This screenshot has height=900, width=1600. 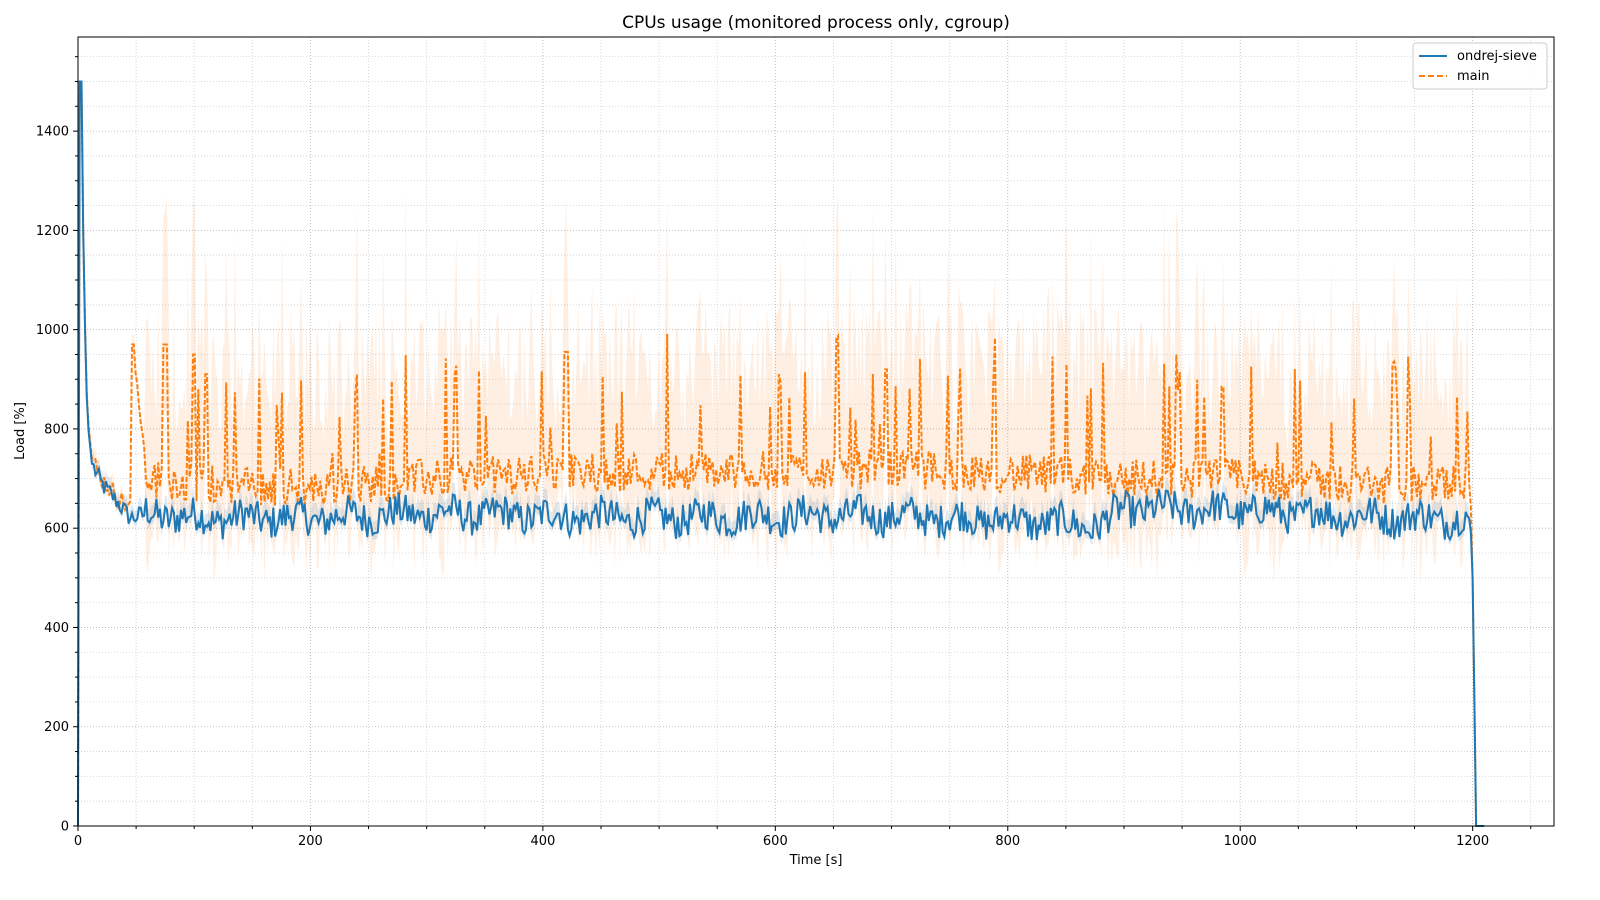 I want to click on legend: ondrej-sieve main, so click(x=1480, y=66).